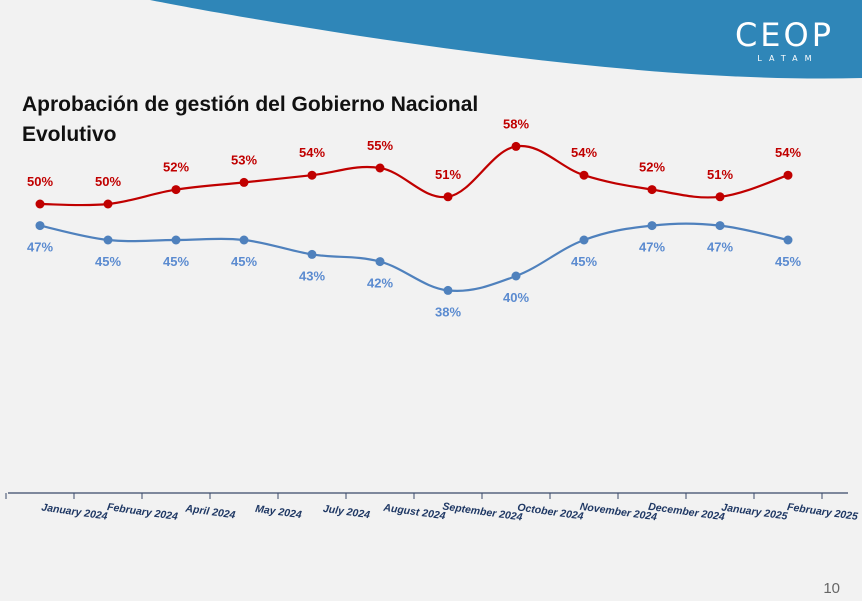  I want to click on x-tick-label: January 2024, so click(75, 511).